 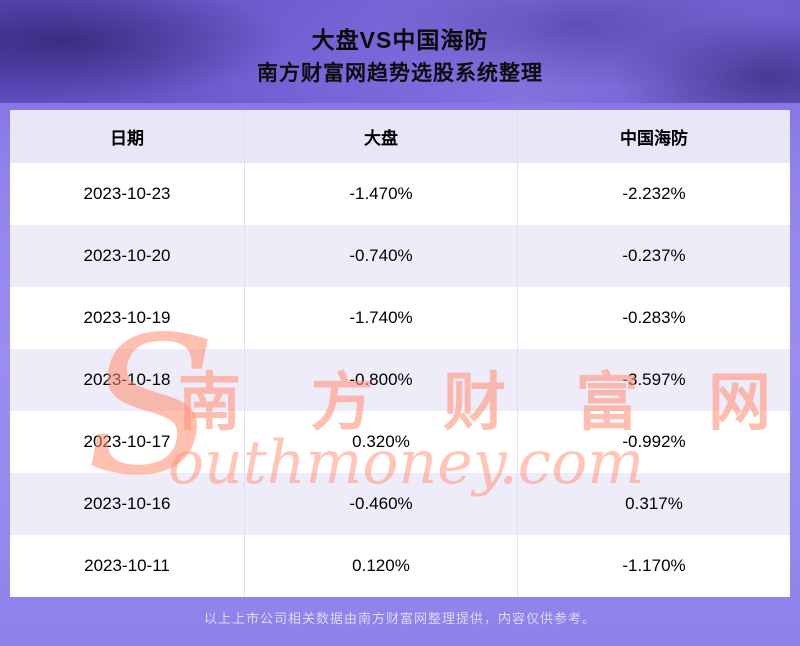 I want to click on table-row: 2023-10-19 -1.740% -0.283%, so click(x=400, y=318).